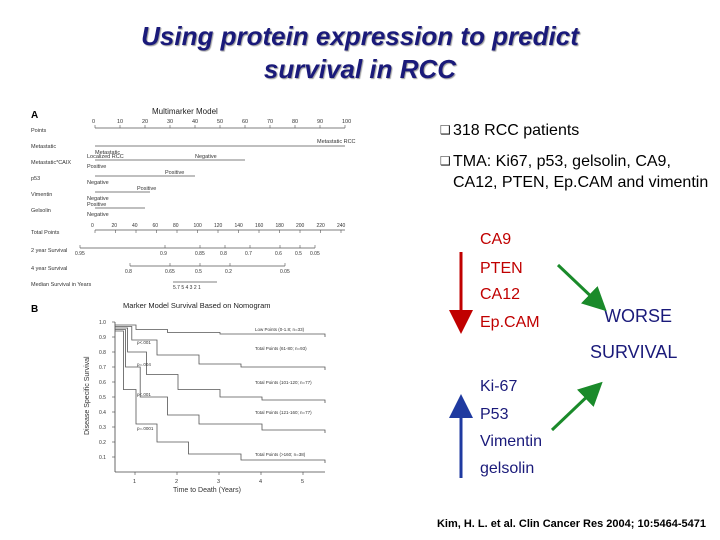  Describe the element at coordinates (198, 226) in the screenshot. I see `total-tick-label: 100` at that location.